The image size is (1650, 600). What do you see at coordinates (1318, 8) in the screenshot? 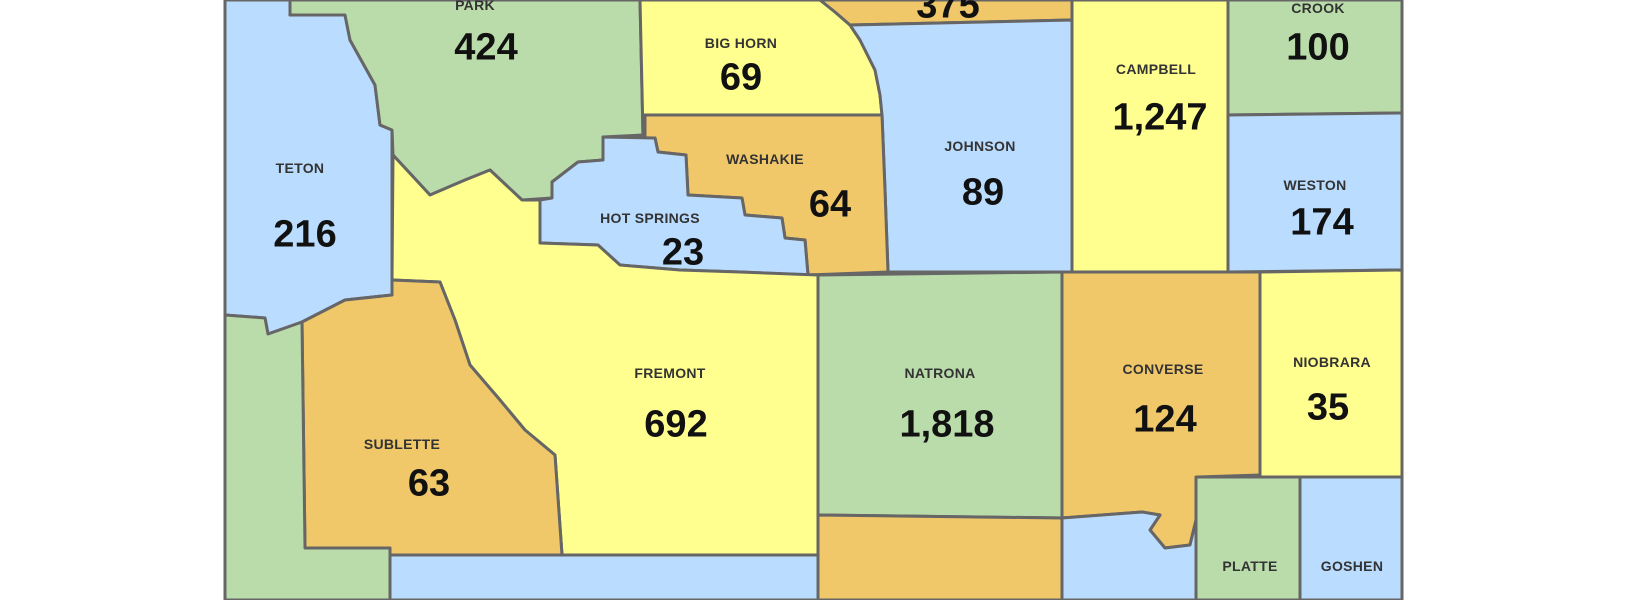
I see `county-name-crook: CROOK` at bounding box center [1318, 8].